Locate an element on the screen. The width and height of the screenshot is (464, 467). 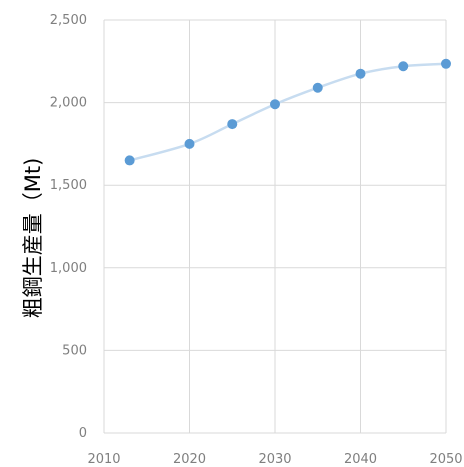
y-axis-label: 粗鋼生産量（Mt) is located at coordinates (33, 238).